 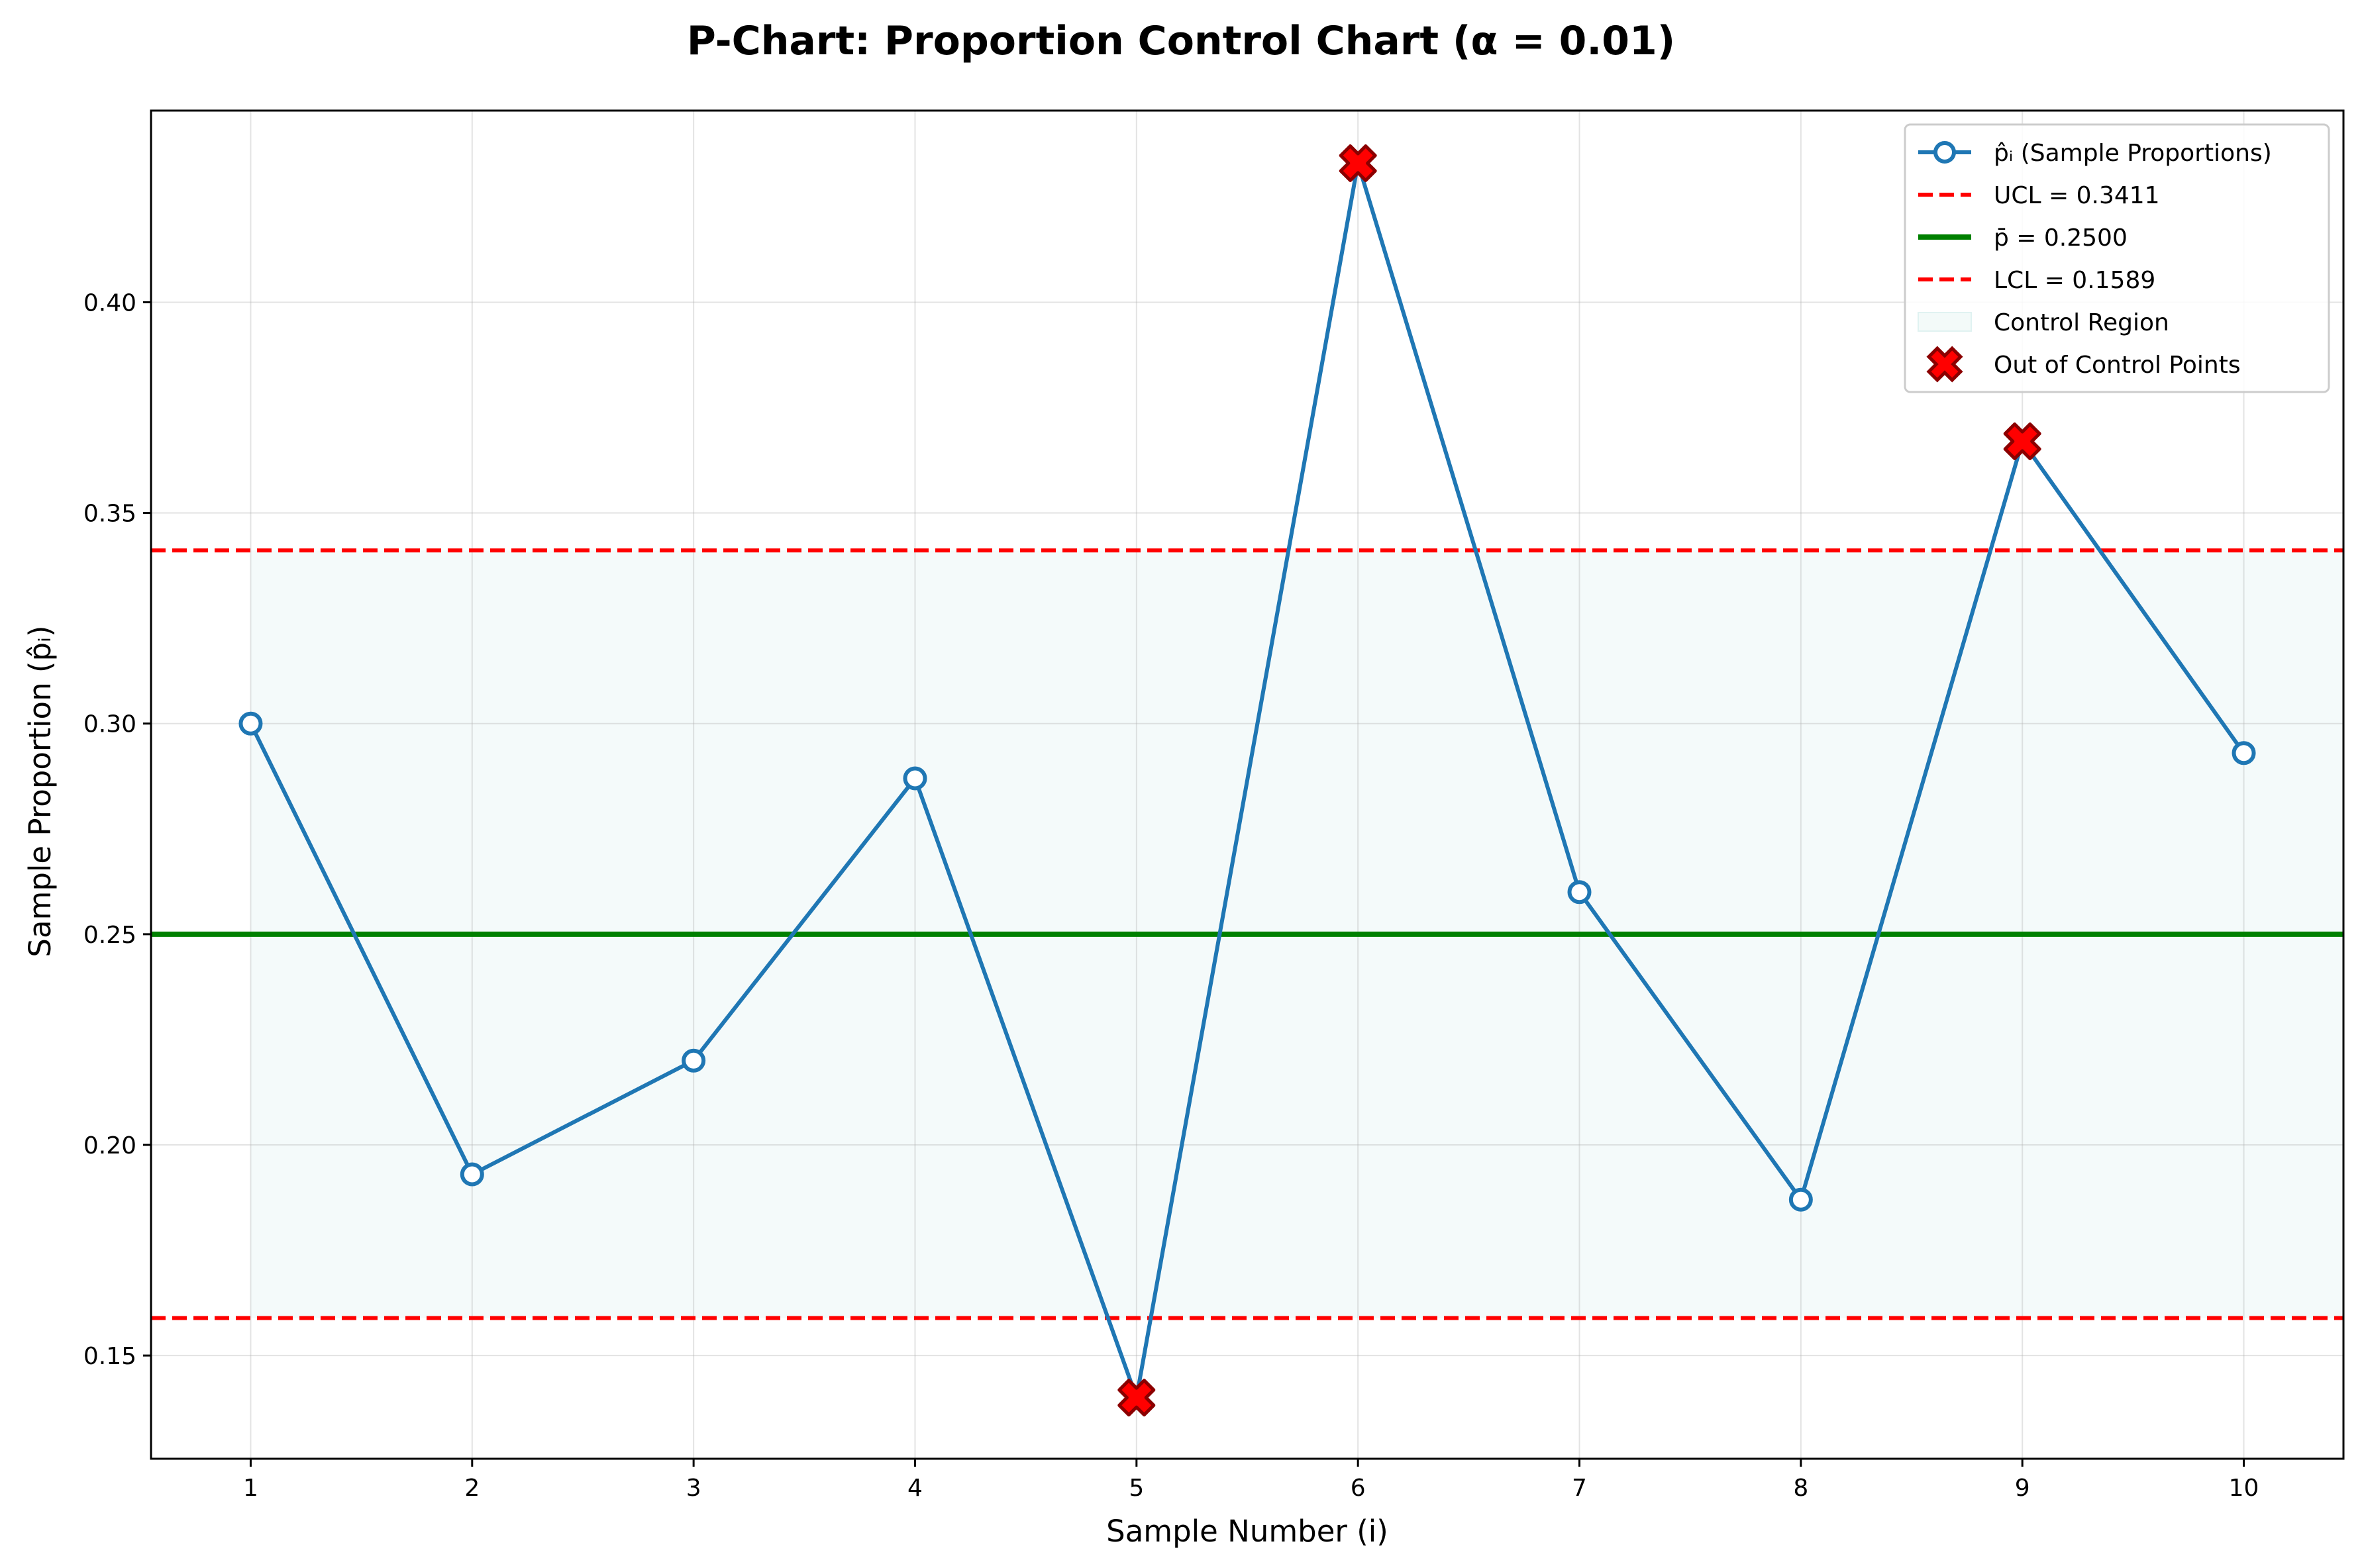 I want to click on legend-label-out-of-control: Out of Control Points, so click(x=2117, y=365).